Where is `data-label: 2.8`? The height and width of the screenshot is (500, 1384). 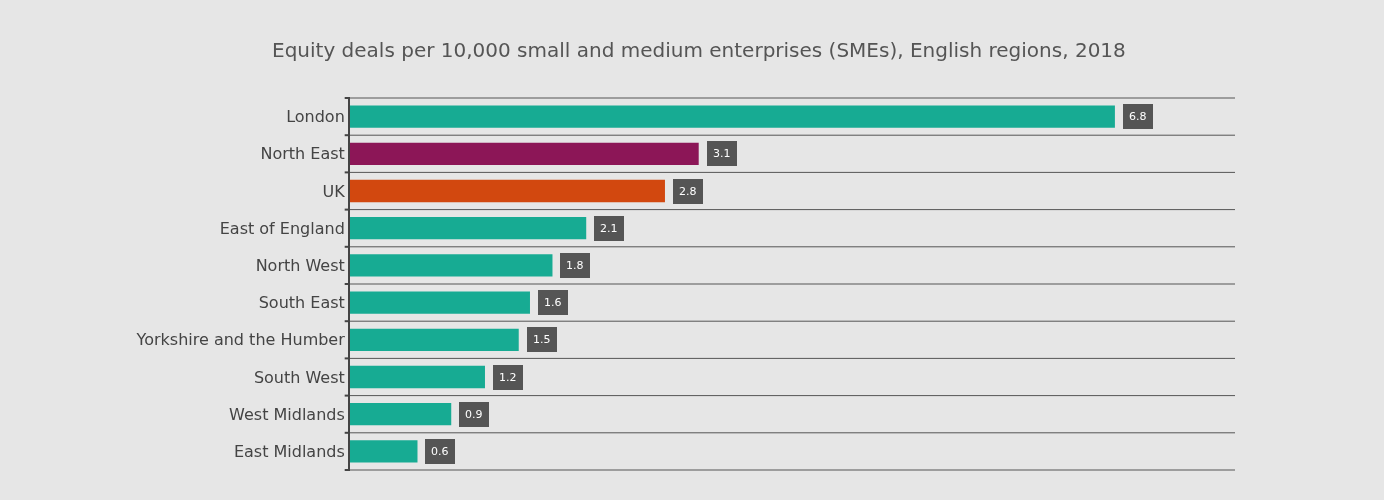 data-label: 2.8 is located at coordinates (688, 191).